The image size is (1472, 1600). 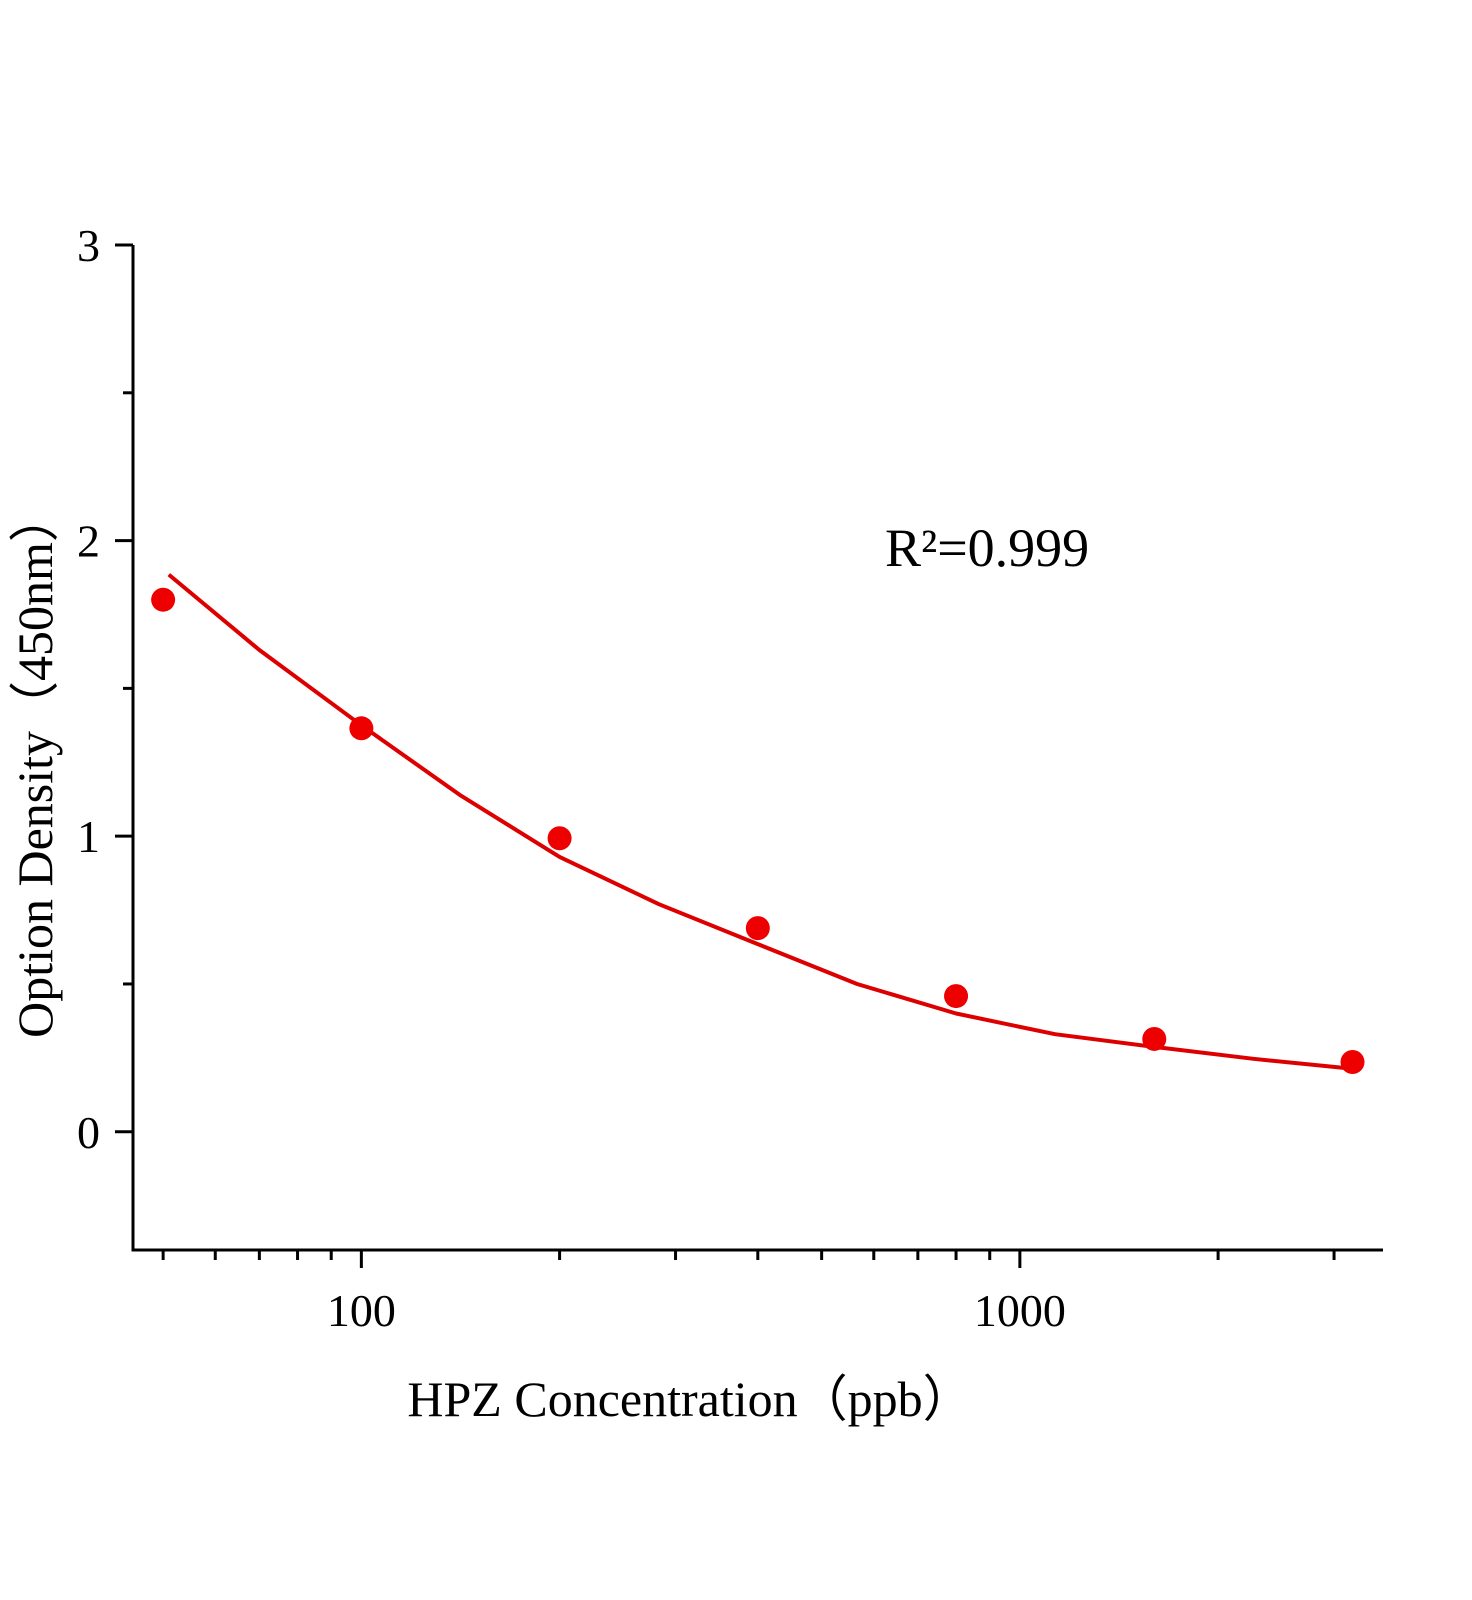 What do you see at coordinates (689, 1399) in the screenshot?
I see `x-axis-label: HPZ Concentration（ppb）` at bounding box center [689, 1399].